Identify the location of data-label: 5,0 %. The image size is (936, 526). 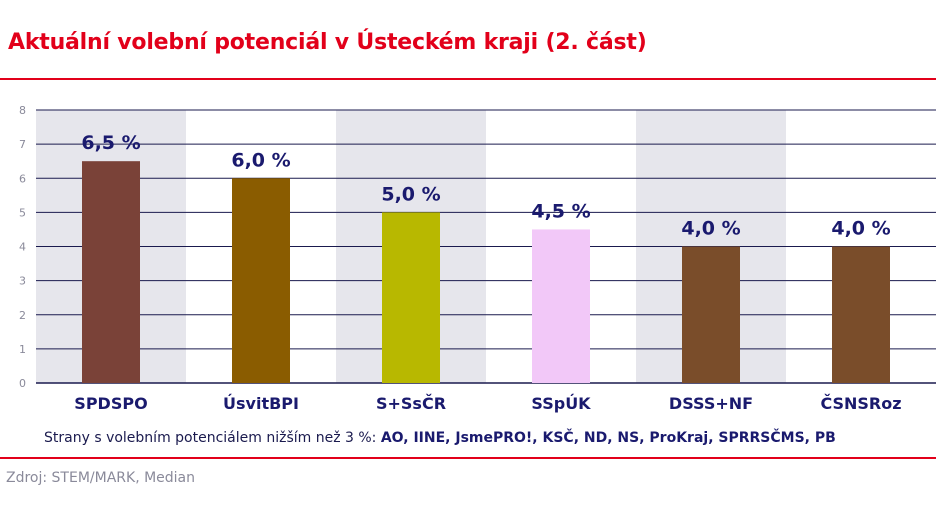
(410, 194).